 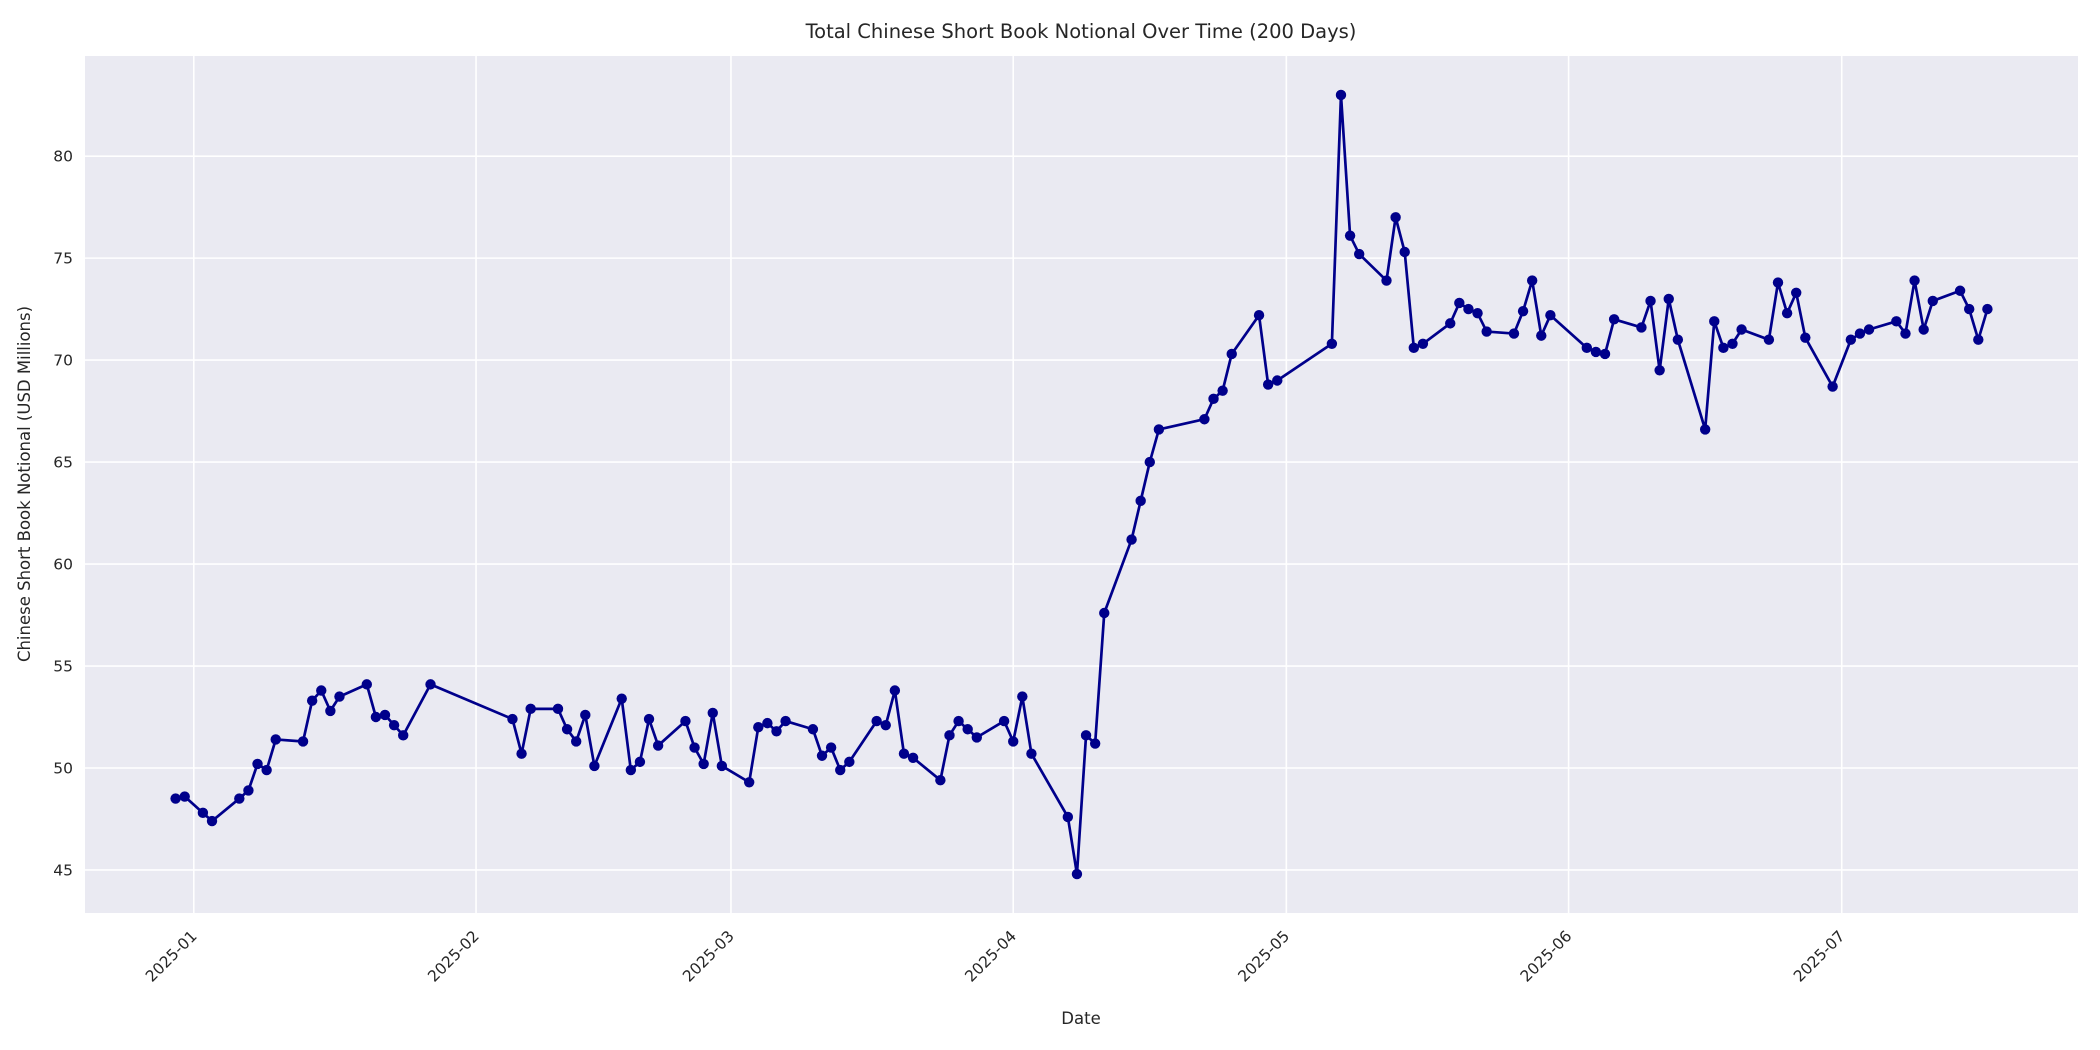 I want to click on y-tick-label: 75, so click(x=63, y=259).